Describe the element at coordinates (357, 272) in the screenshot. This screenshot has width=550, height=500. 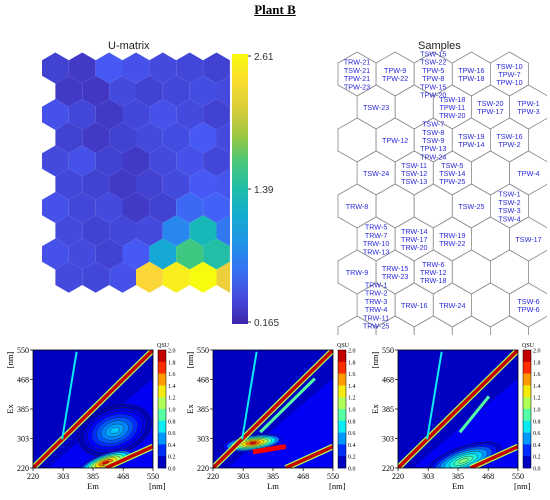
I see `sample-label: TRW-9` at that location.